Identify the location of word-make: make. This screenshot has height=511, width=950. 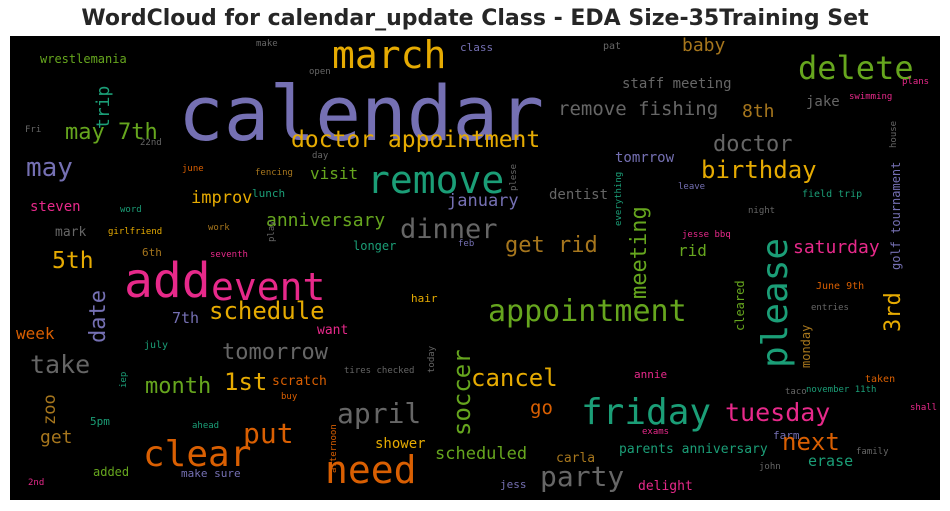
(267, 44).